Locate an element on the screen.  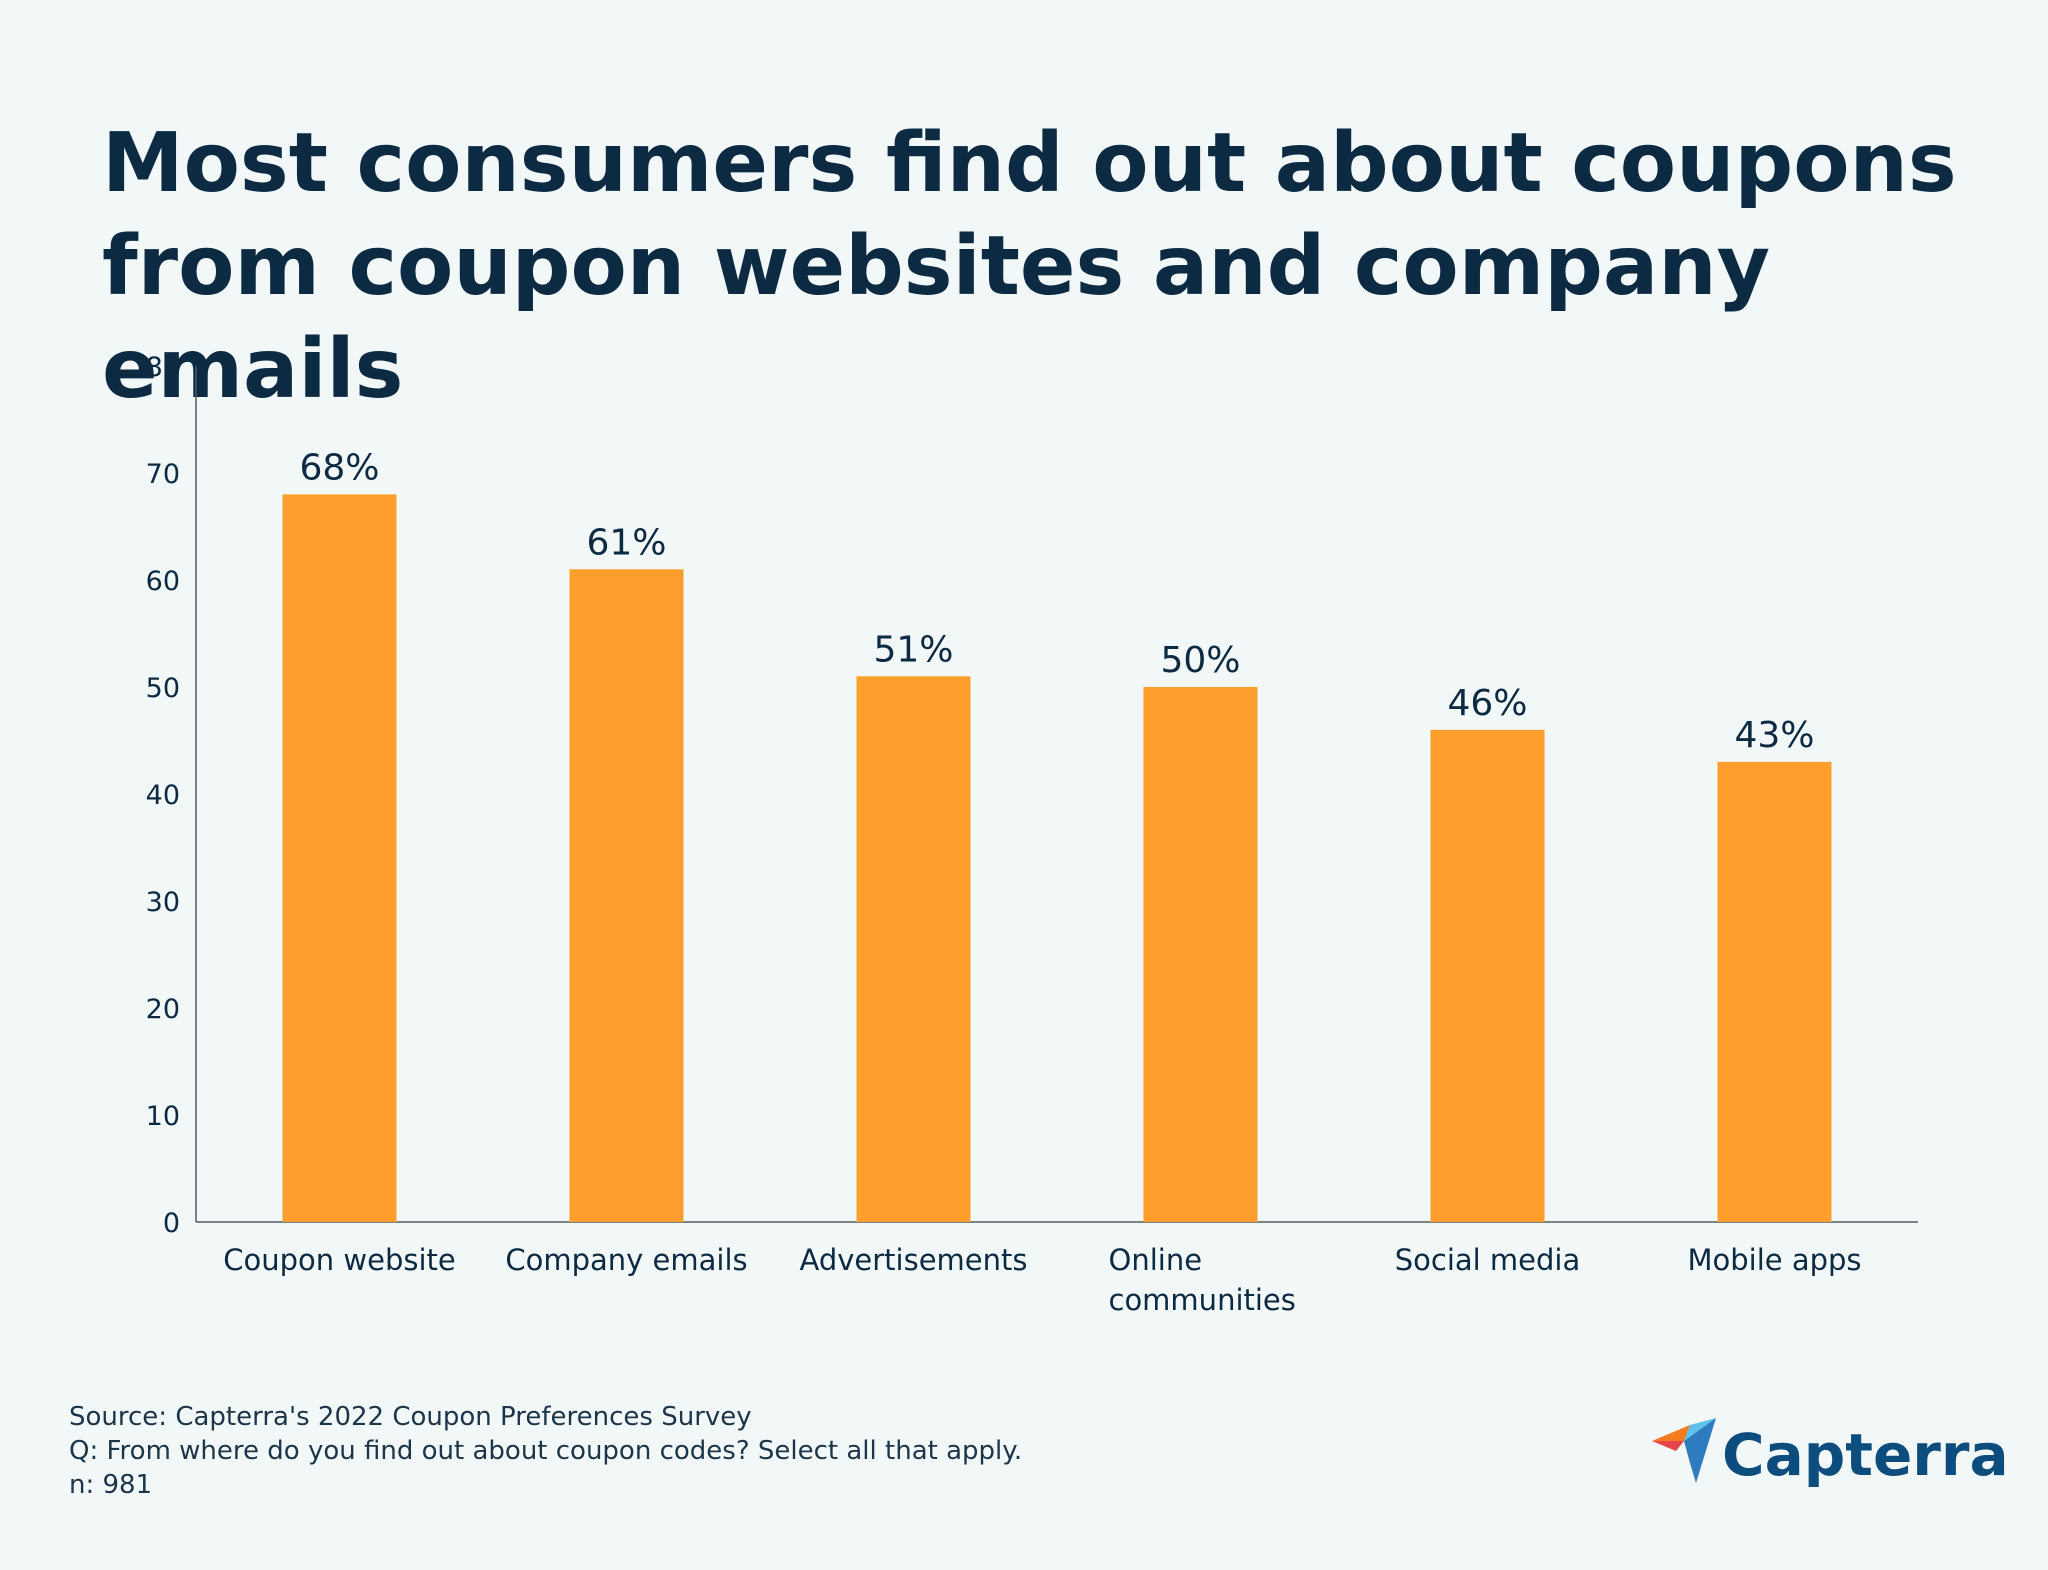
data-label: 68% is located at coordinates (339, 467).